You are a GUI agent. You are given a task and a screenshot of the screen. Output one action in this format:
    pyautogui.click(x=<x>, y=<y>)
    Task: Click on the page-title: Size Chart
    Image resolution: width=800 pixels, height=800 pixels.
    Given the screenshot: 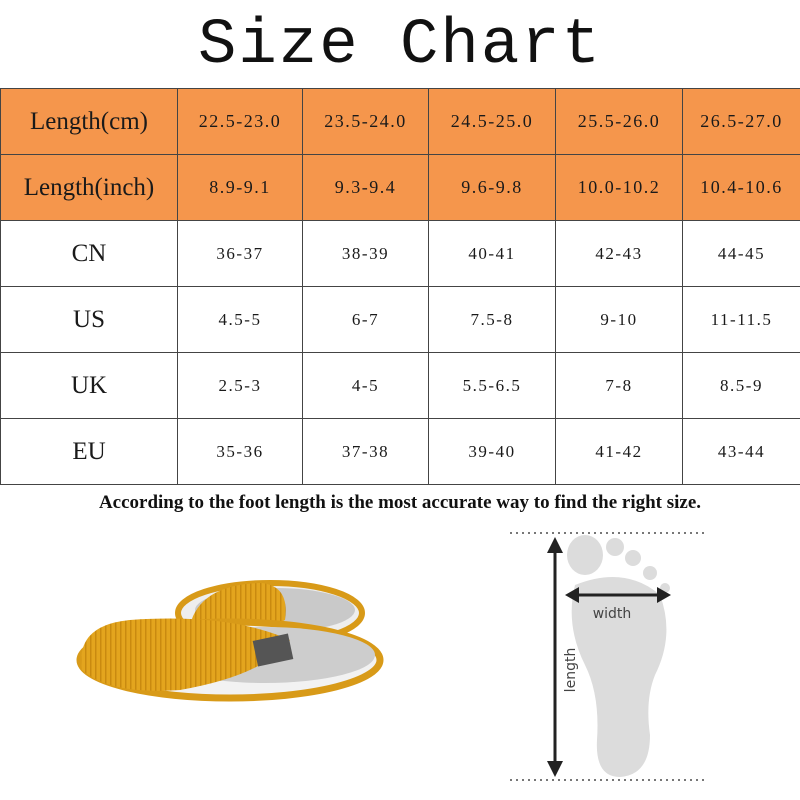 What is the action you would take?
    pyautogui.click(x=400, y=46)
    